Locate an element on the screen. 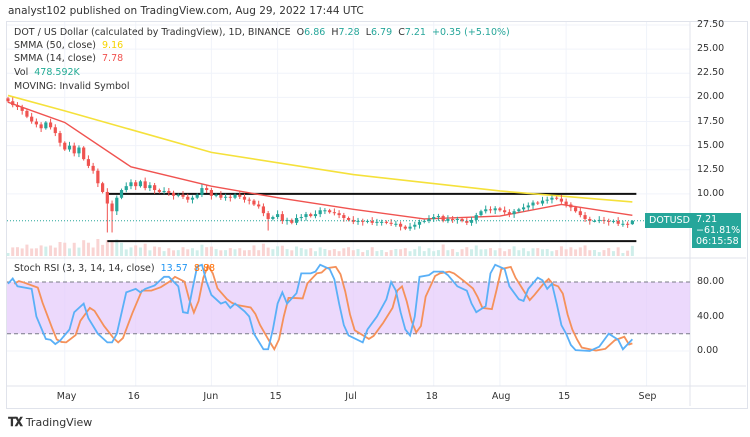  tradingview-logo: 𝐓𝐗 TradingView is located at coordinates (50, 422).